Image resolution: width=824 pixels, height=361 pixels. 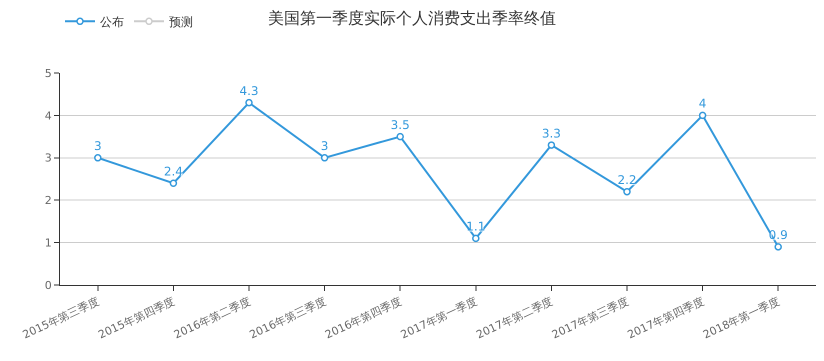 I want to click on y-tick-label: 3, so click(x=48, y=158).